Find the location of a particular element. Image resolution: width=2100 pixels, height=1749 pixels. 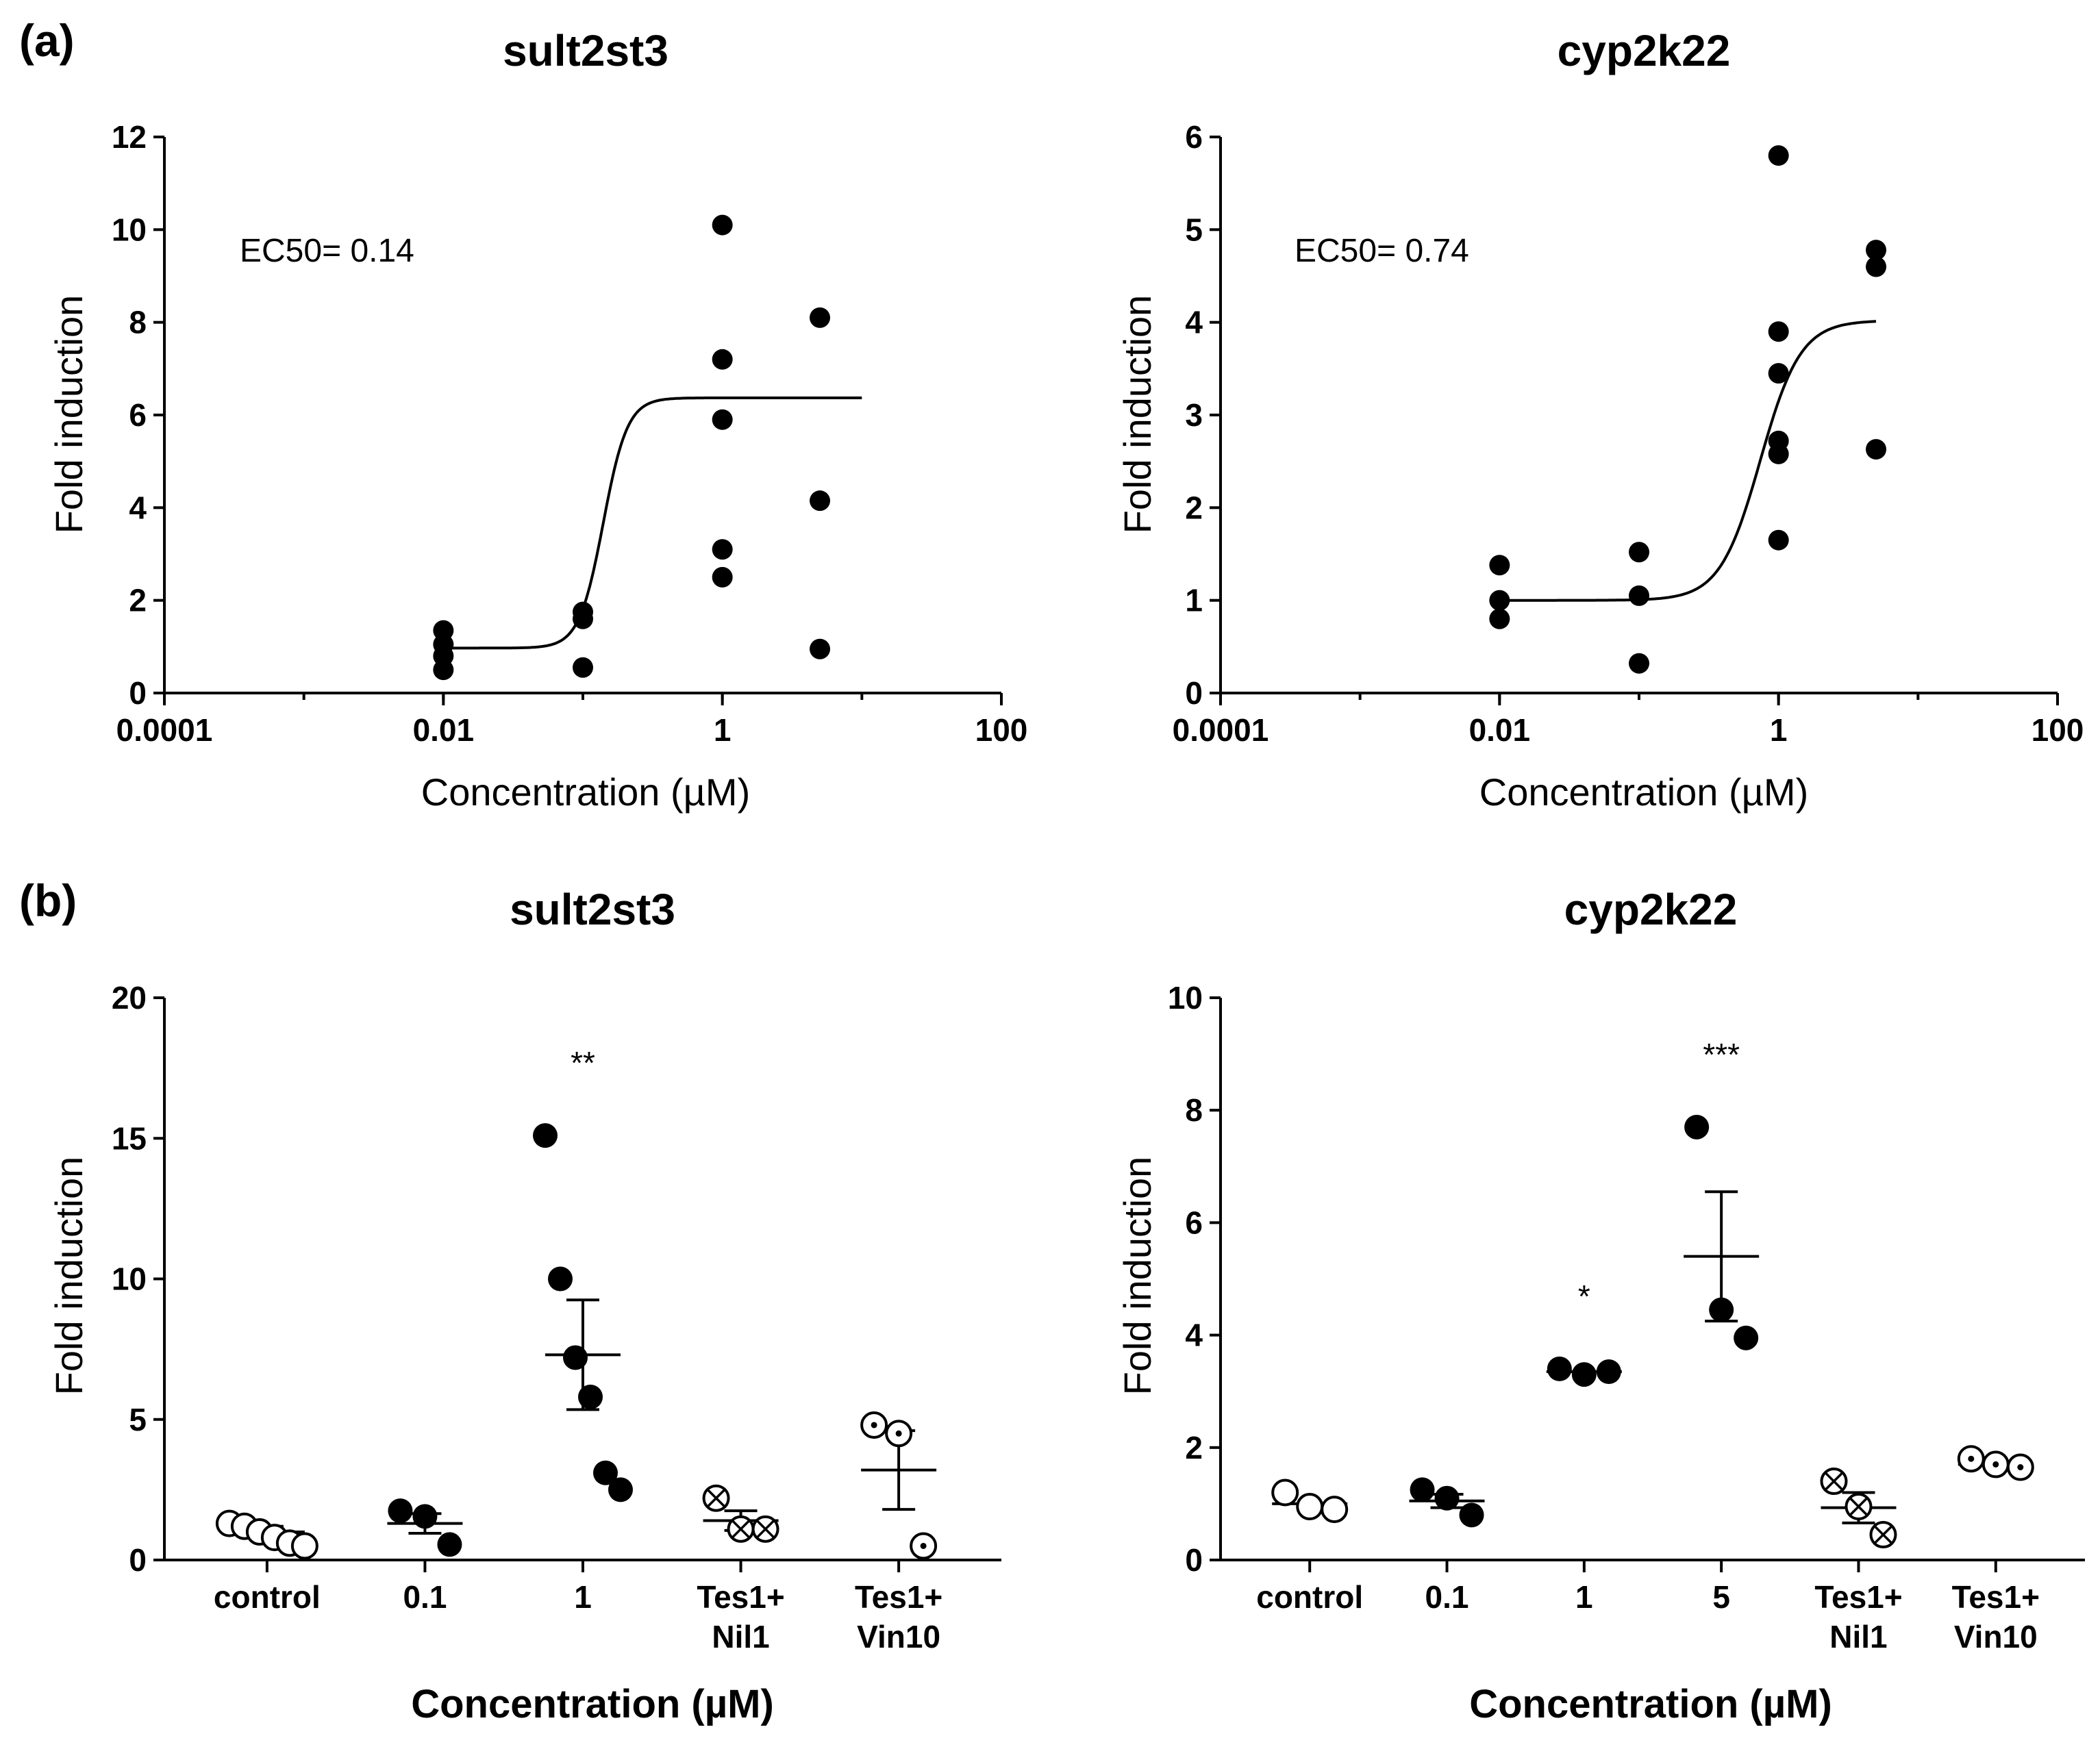

ec50-annotation: EC50= 0.74 is located at coordinates (1382, 251).